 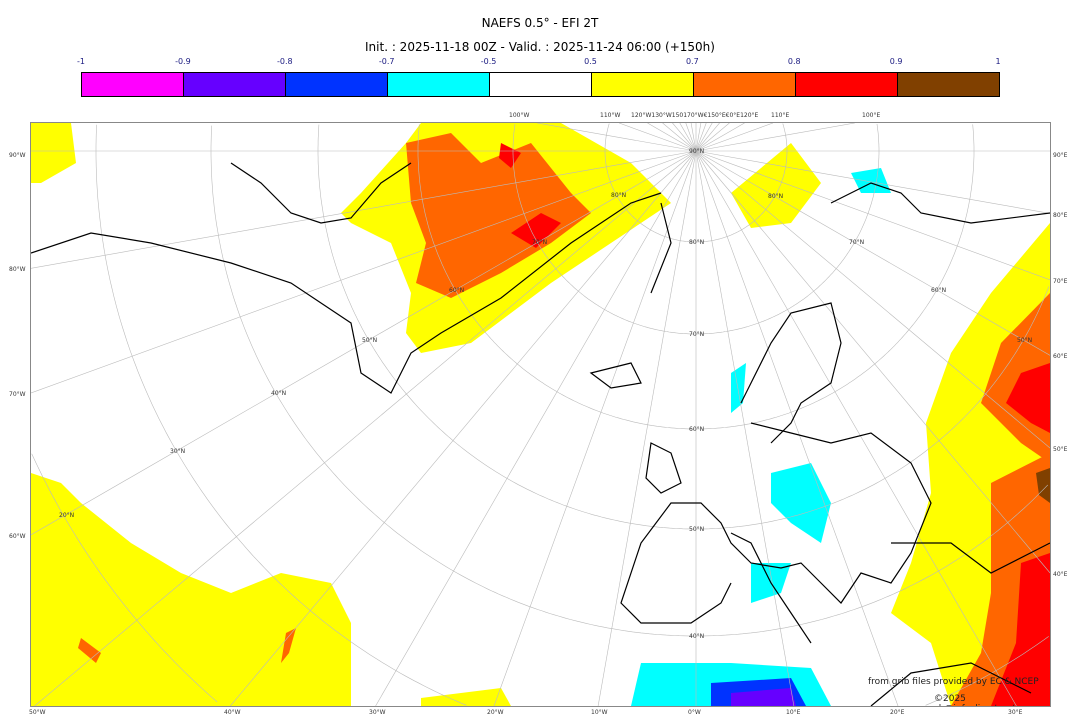 What do you see at coordinates (17, 536) in the screenshot?
I see `lon-label-left: 60°W` at bounding box center [17, 536].